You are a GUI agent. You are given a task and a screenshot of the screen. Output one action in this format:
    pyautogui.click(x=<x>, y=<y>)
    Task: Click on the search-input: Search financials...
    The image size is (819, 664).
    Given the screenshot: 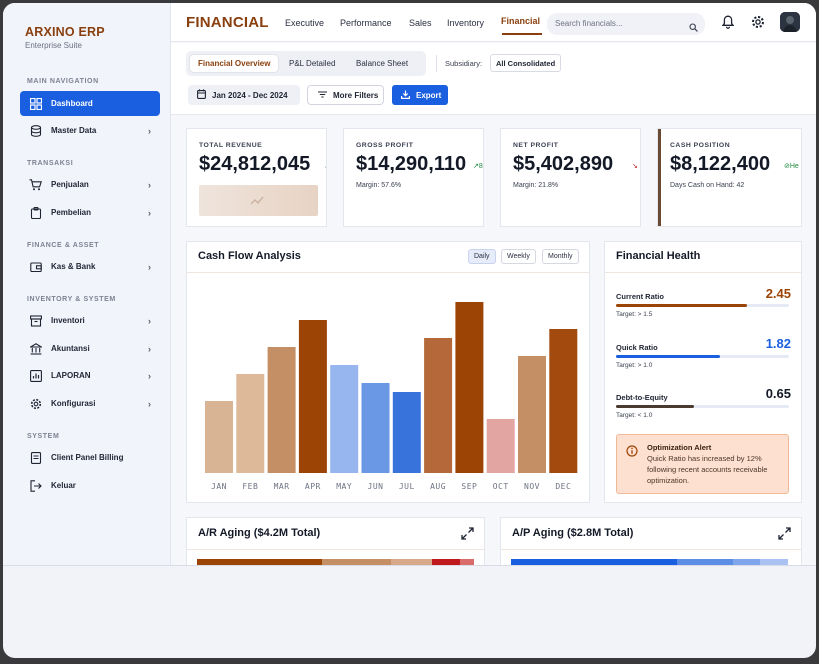 What is the action you would take?
    pyautogui.click(x=626, y=24)
    